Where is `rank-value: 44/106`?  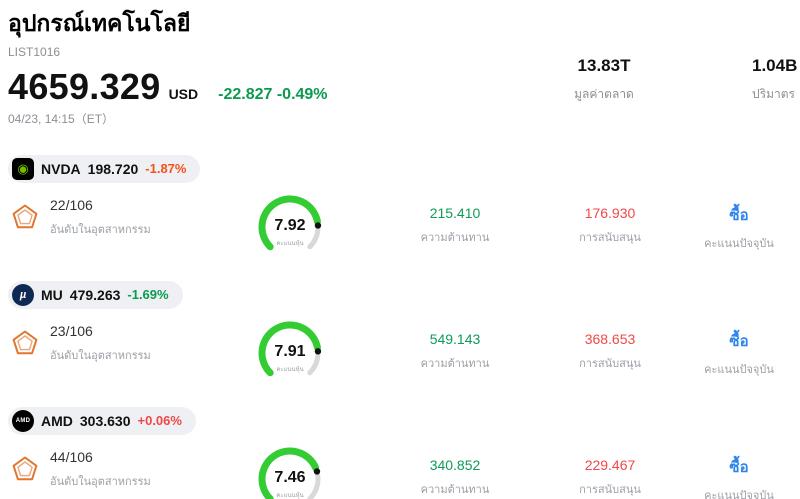 rank-value: 44/106 is located at coordinates (71, 456).